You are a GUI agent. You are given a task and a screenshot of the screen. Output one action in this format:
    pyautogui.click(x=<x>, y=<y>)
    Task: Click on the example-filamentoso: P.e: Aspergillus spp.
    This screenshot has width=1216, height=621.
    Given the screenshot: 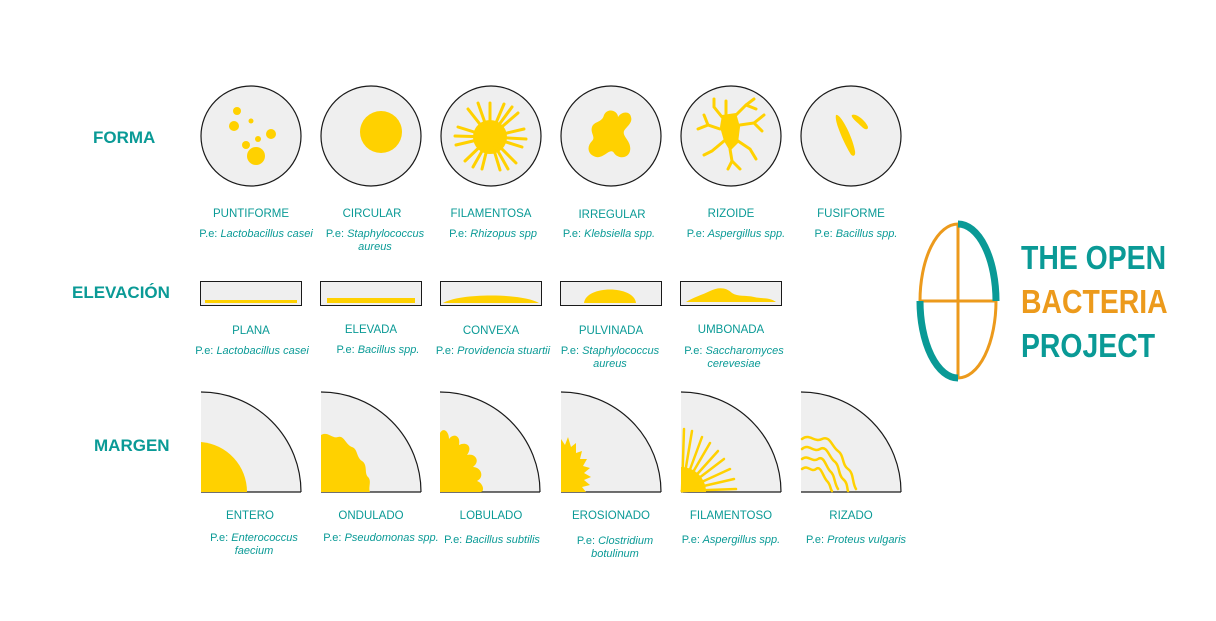 What is the action you would take?
    pyautogui.click(x=731, y=540)
    